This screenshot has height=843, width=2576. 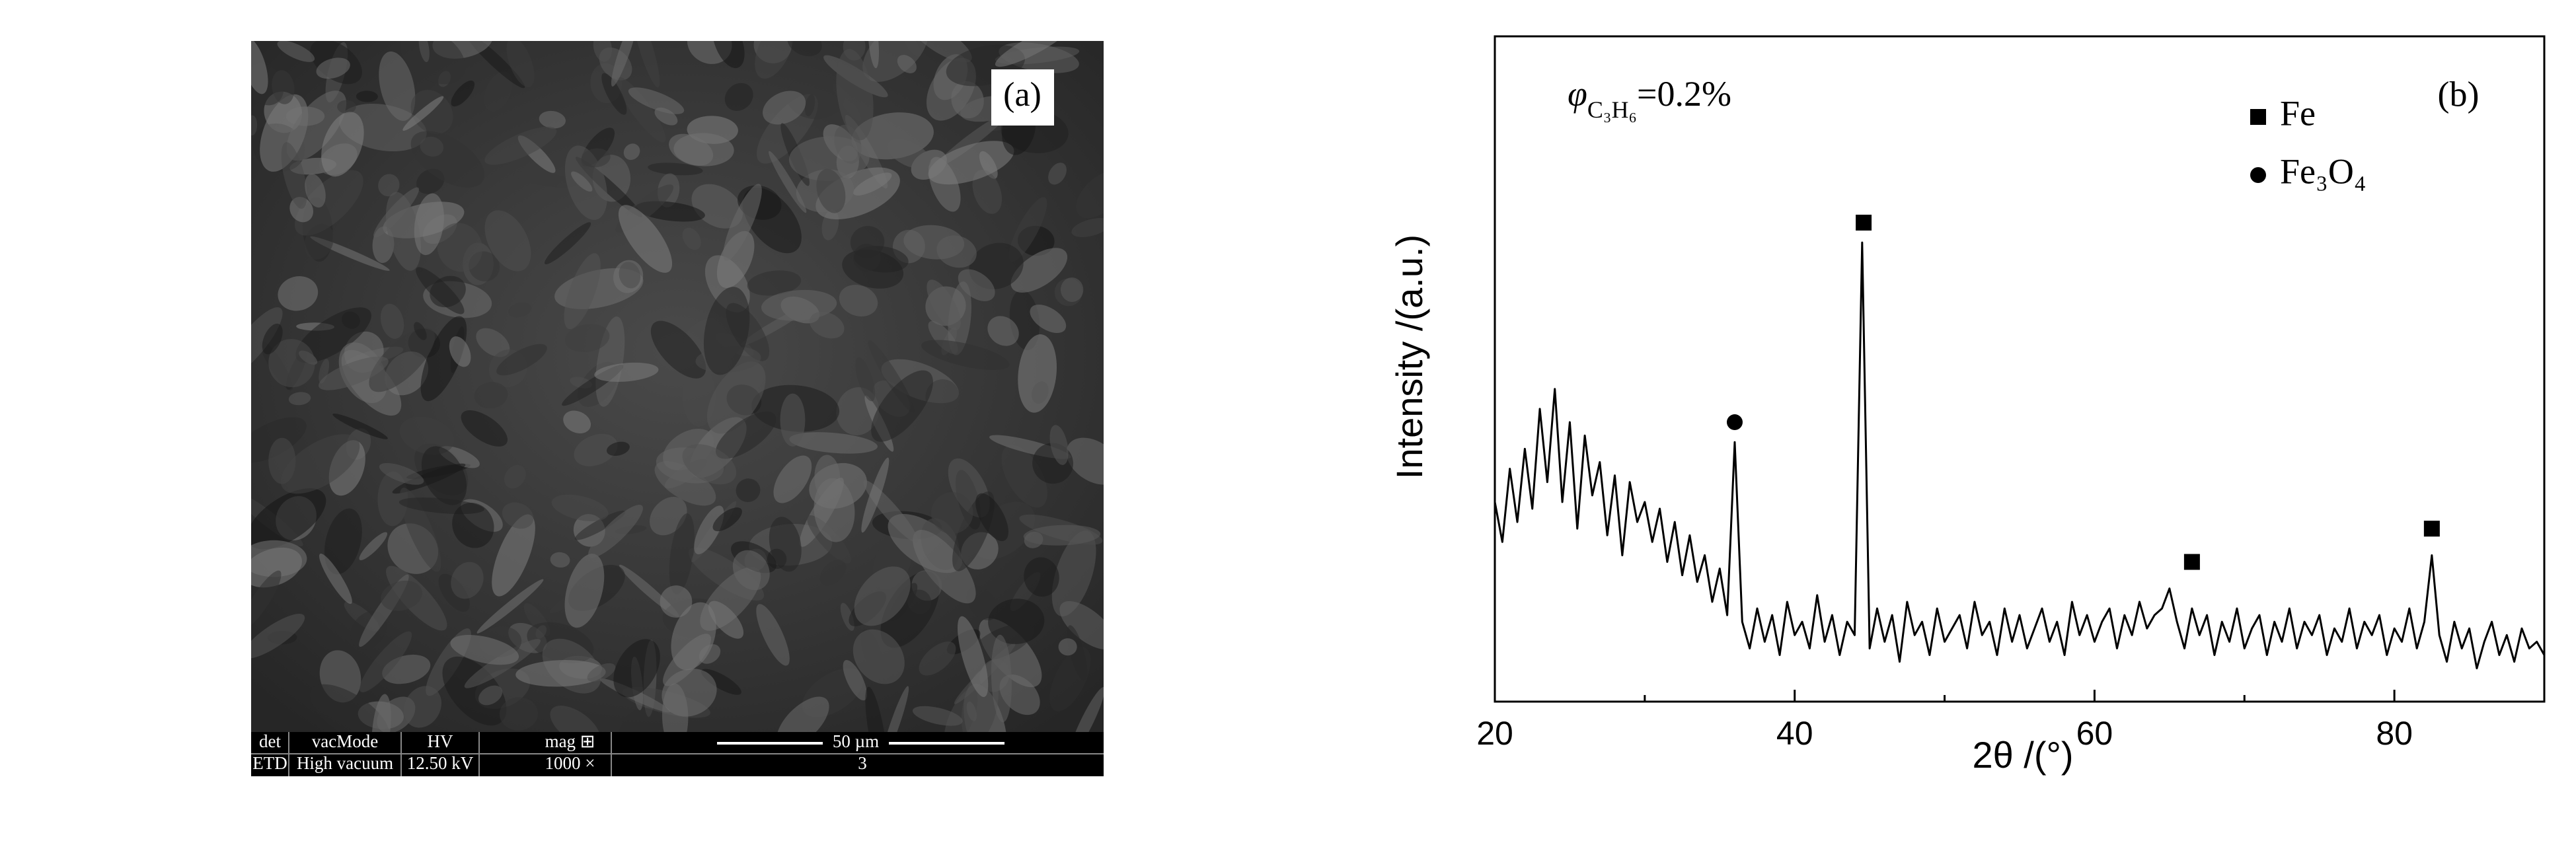 I want to click on image-number: 3, so click(x=863, y=763).